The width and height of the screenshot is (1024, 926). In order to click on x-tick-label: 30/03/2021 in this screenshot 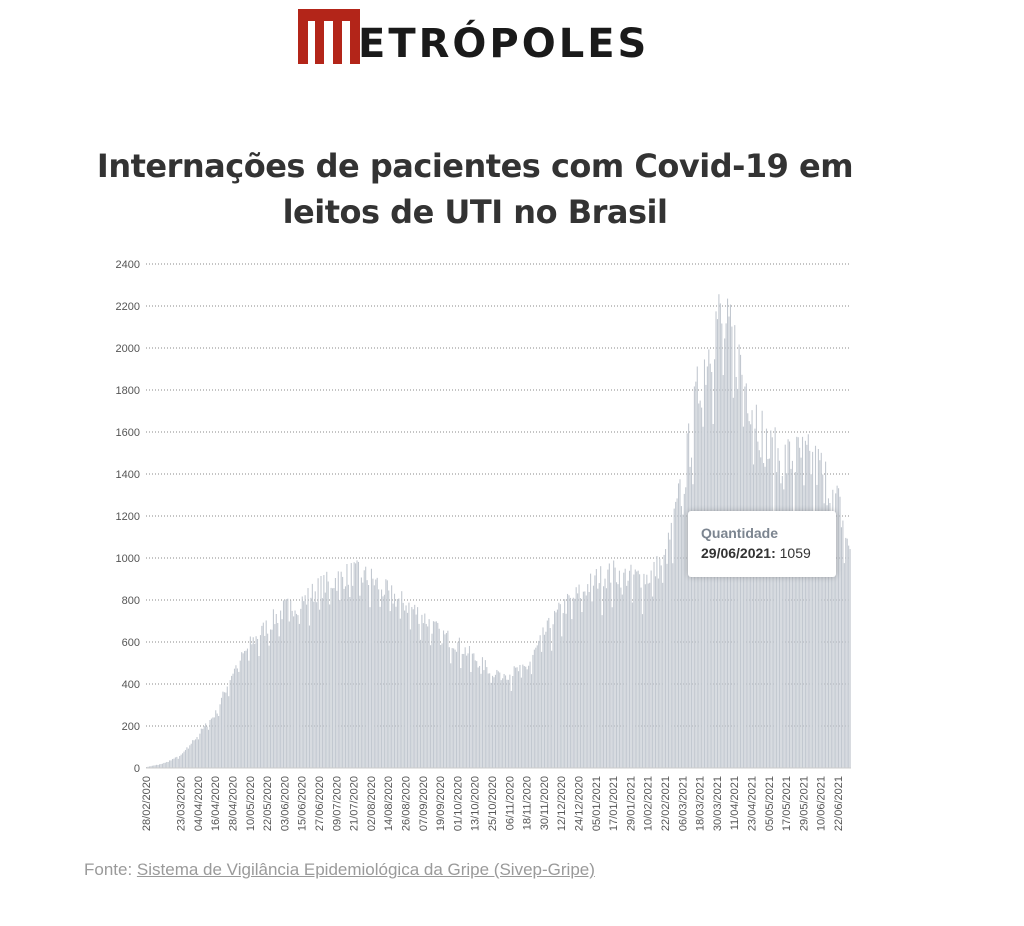, I will do `click(718, 803)`.